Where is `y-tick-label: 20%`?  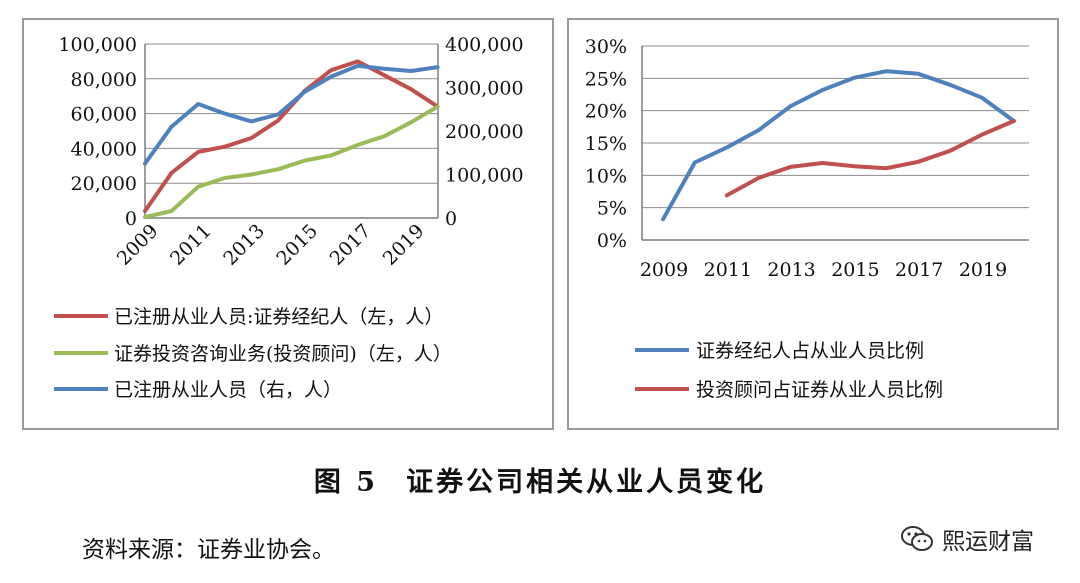 y-tick-label: 20% is located at coordinates (606, 112).